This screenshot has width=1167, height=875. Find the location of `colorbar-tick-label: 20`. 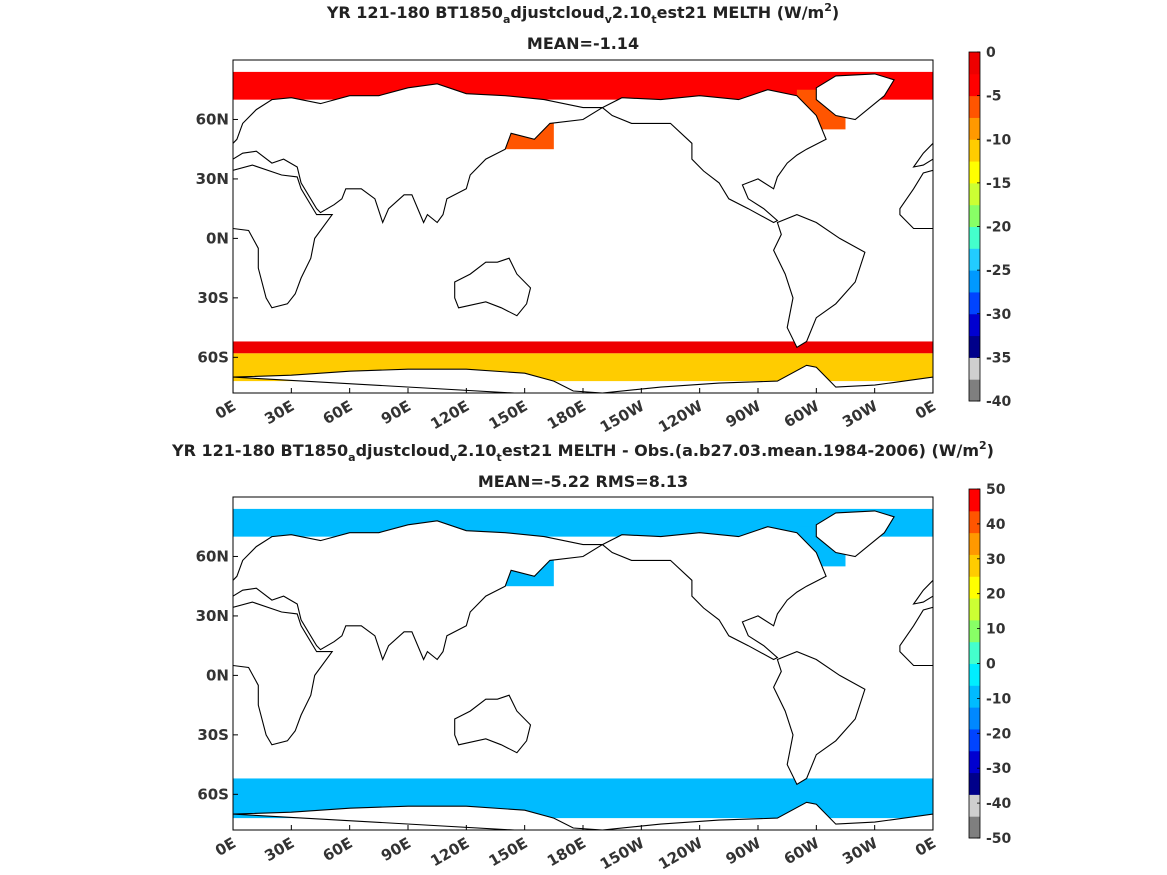

colorbar-tick-label: 20 is located at coordinates (996, 595).